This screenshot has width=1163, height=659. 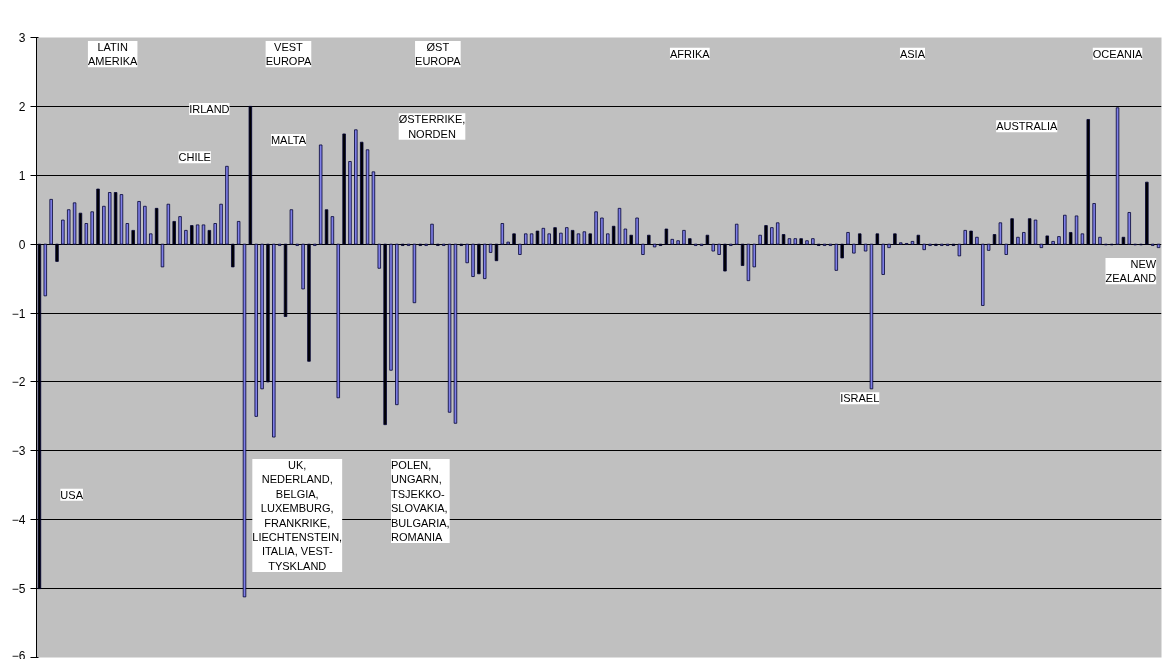 What do you see at coordinates (1131, 271) in the screenshot?
I see `annotation: NEW ZEALAND` at bounding box center [1131, 271].